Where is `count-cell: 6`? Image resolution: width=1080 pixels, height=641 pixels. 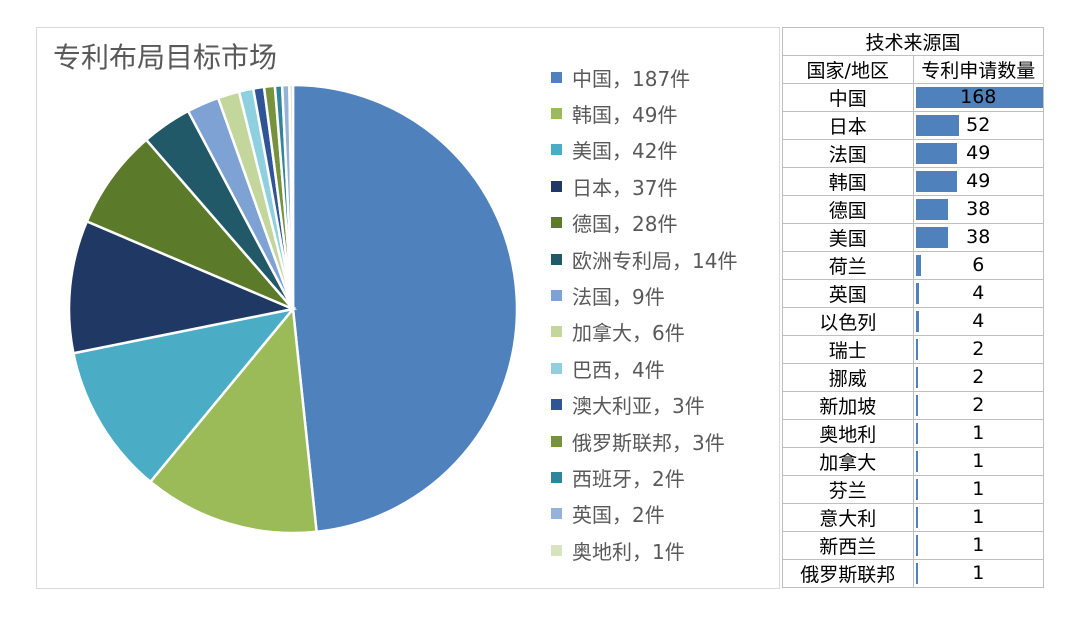
count-cell: 6 is located at coordinates (978, 265).